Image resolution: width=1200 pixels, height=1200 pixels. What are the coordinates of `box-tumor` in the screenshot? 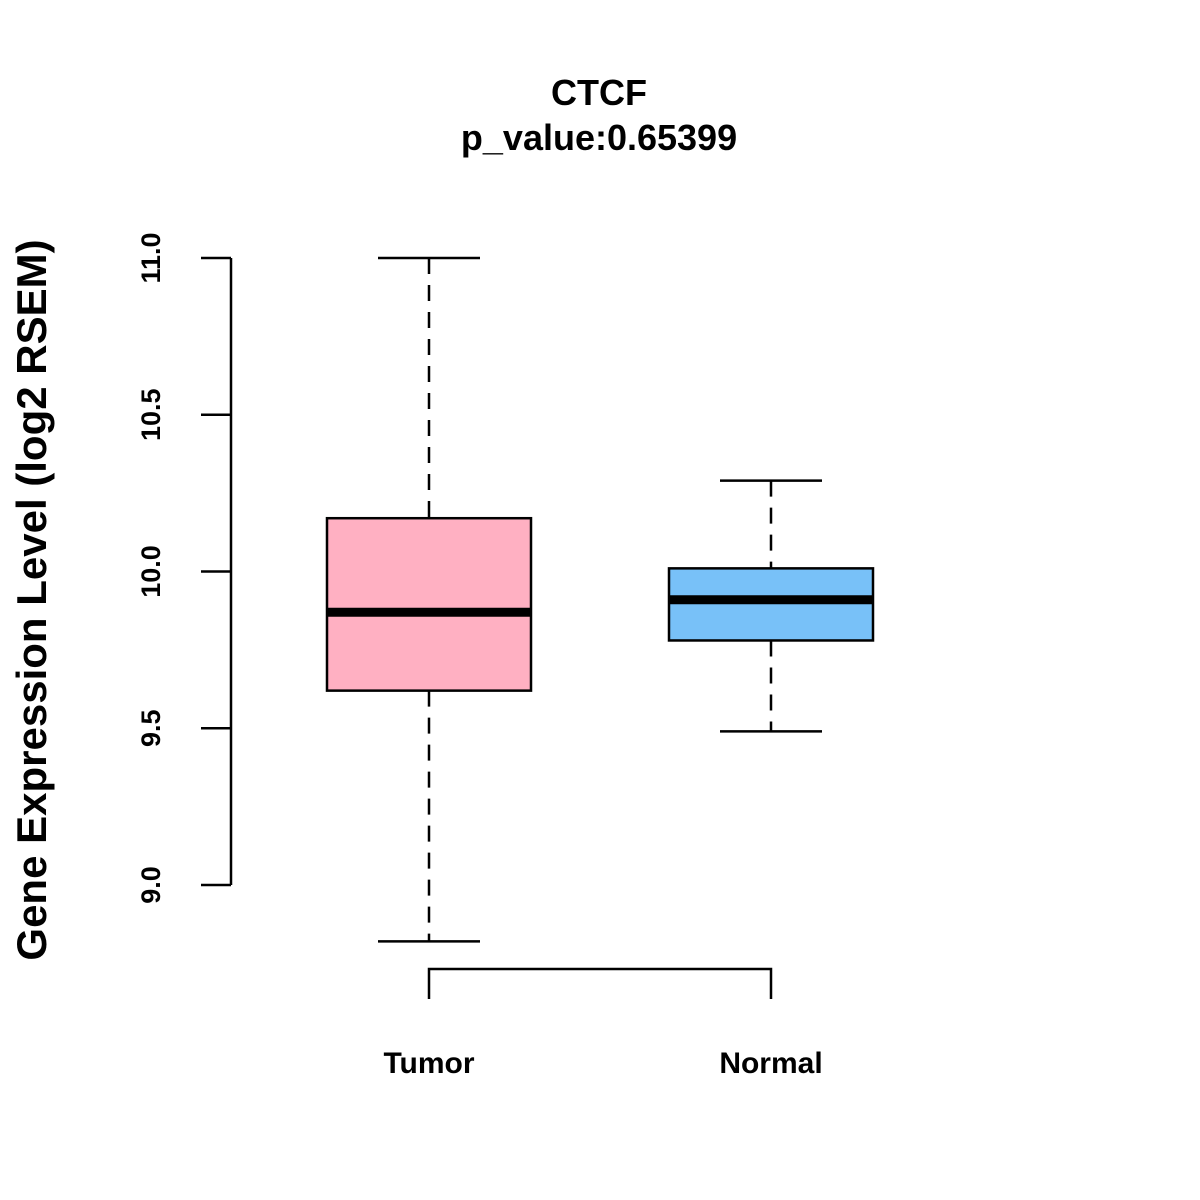 It's located at (429, 599).